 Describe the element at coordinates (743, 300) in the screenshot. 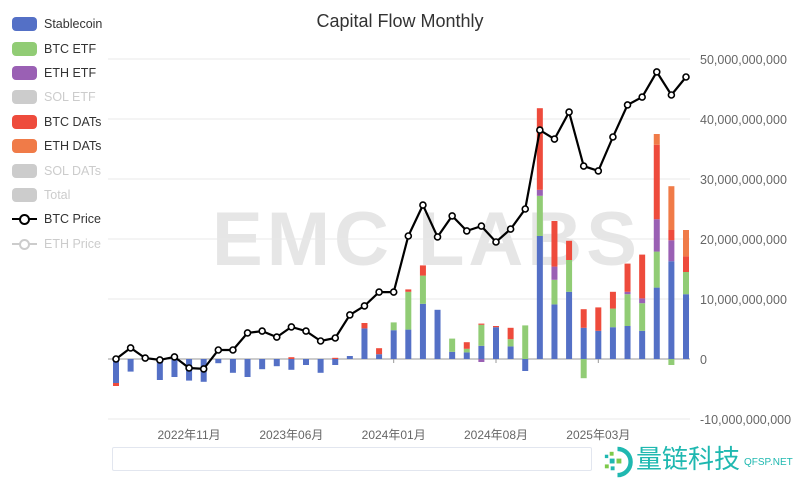

I see `y-tick-label: 10,000,000,000` at that location.